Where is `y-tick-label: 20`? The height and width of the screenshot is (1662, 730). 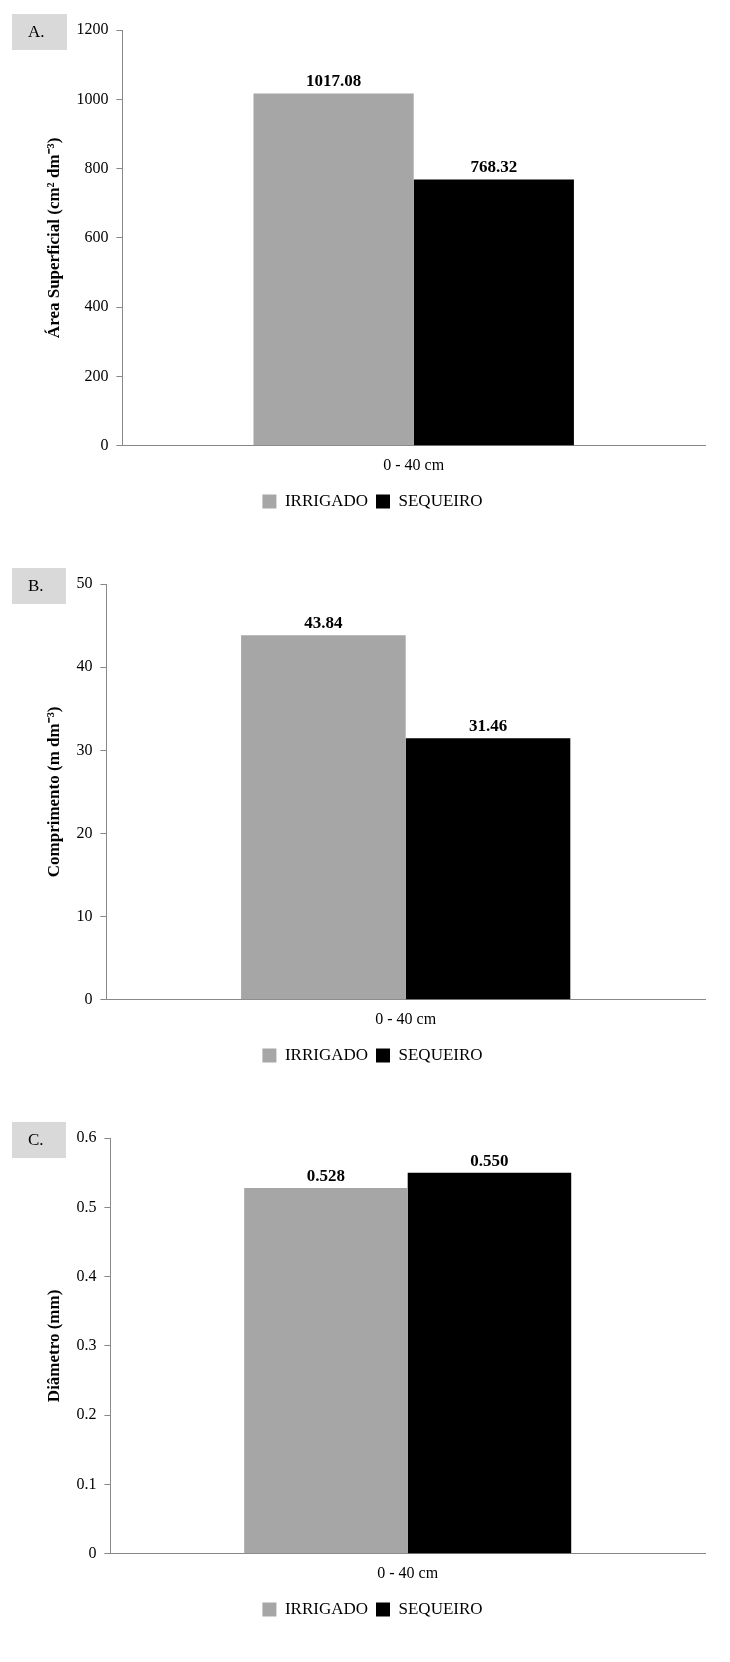 y-tick-label: 20 is located at coordinates (84, 832).